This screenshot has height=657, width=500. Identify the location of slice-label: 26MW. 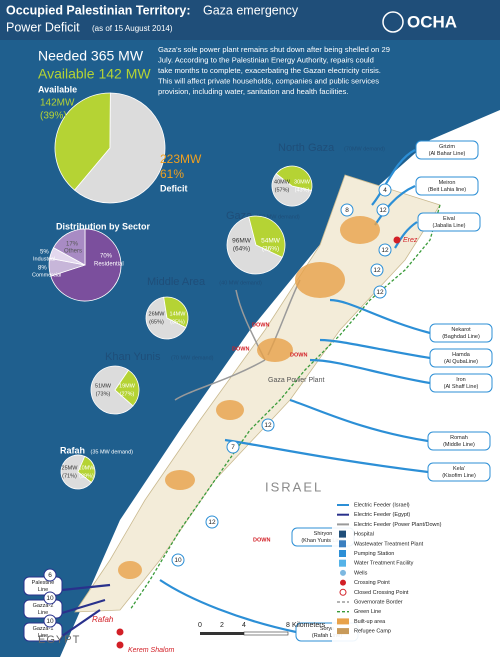
(157, 314).